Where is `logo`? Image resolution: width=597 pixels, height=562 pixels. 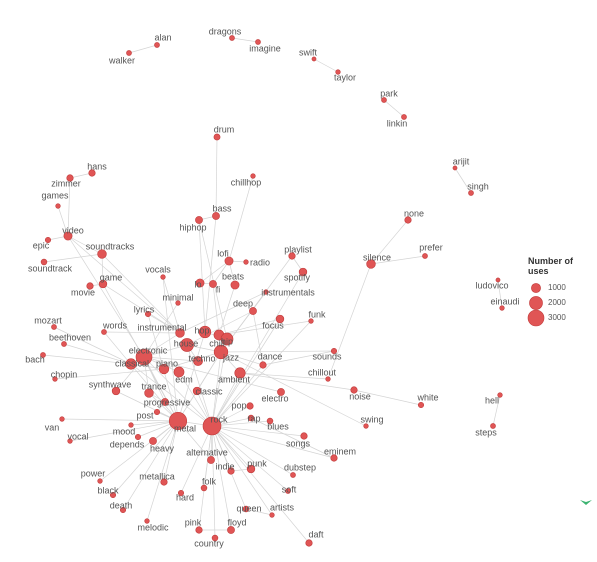
logo is located at coordinates (586, 502).